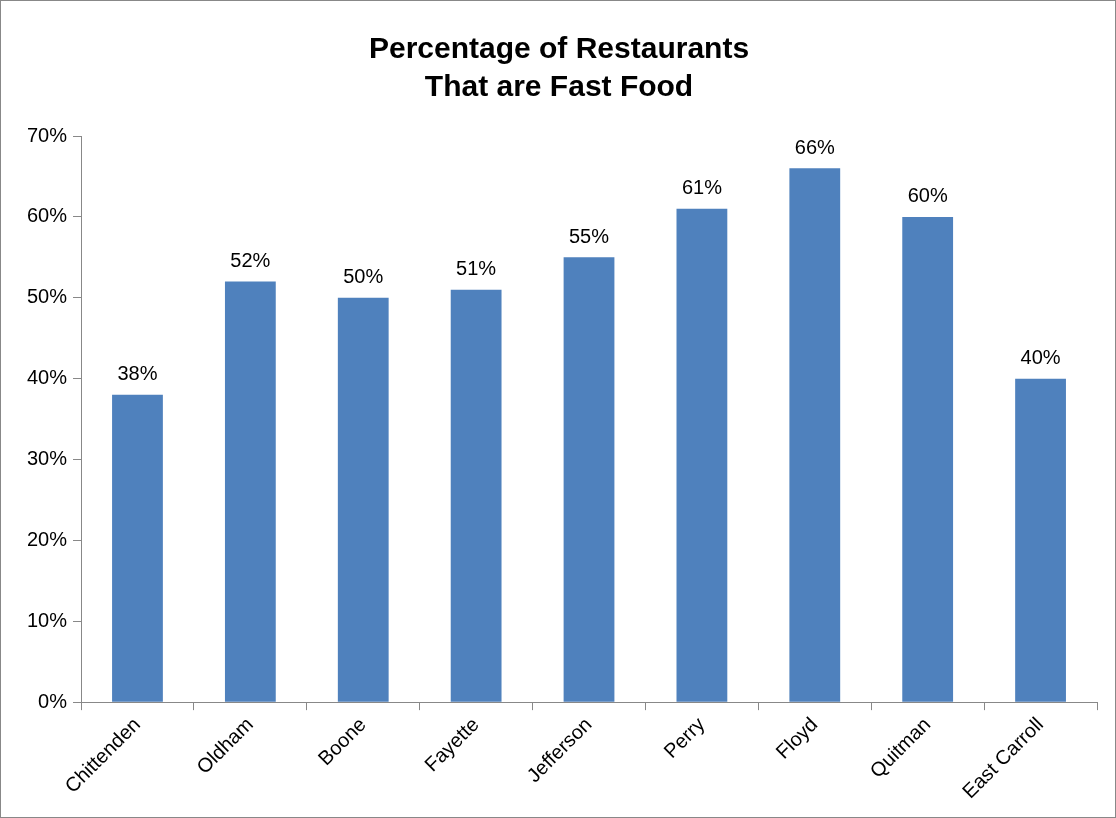 The width and height of the screenshot is (1116, 818). Describe the element at coordinates (1040, 357) in the screenshot. I see `data-label: 40%` at that location.